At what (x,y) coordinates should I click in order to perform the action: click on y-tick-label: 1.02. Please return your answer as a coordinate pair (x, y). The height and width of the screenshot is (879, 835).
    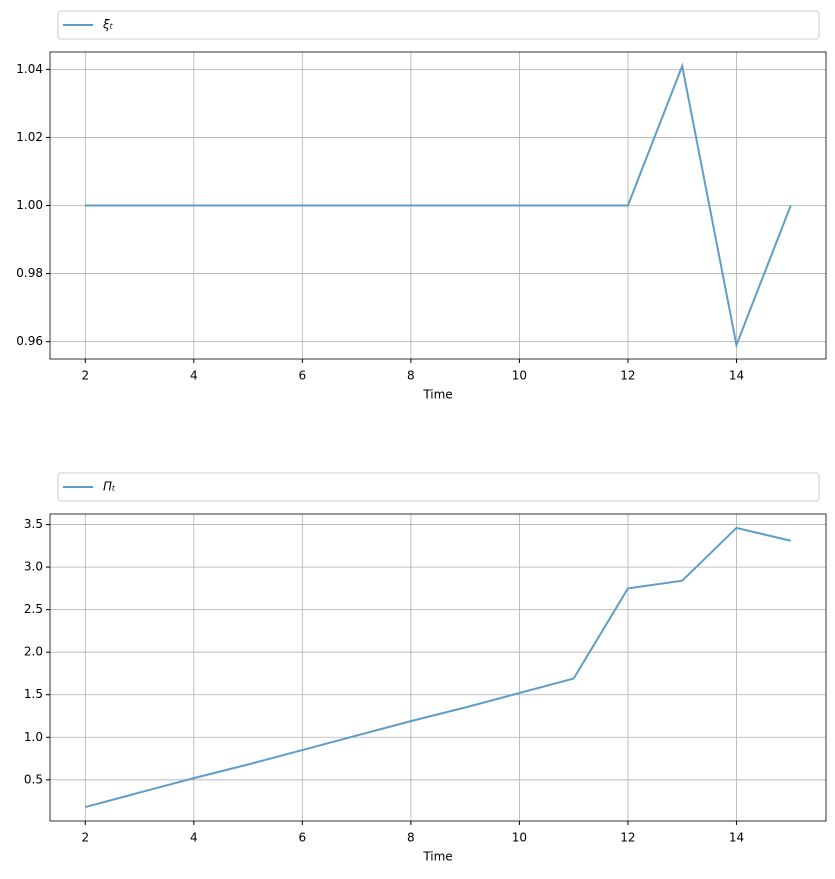
    Looking at the image, I should click on (29, 137).